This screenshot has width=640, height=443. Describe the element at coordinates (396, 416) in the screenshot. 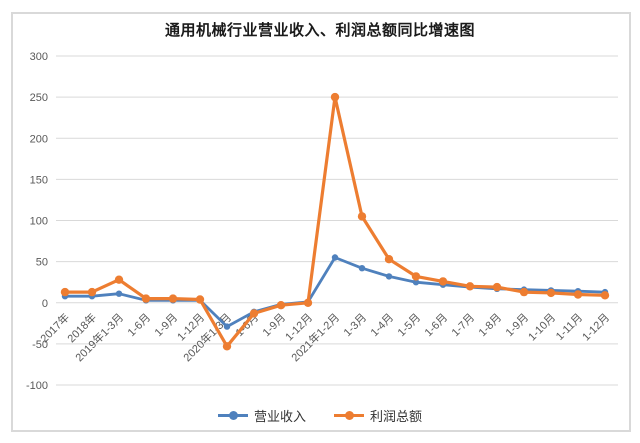

I see `legend-label-profit: 利润总额` at that location.